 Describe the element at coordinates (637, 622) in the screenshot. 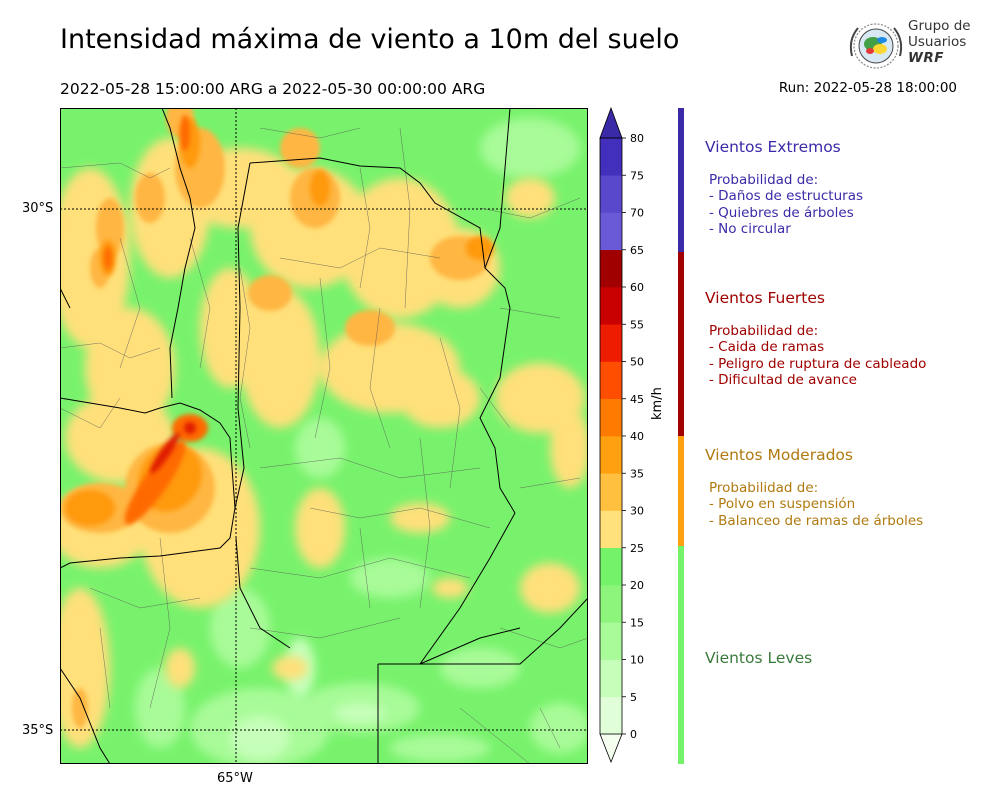

I see `colorbar-tick-label: 15` at that location.